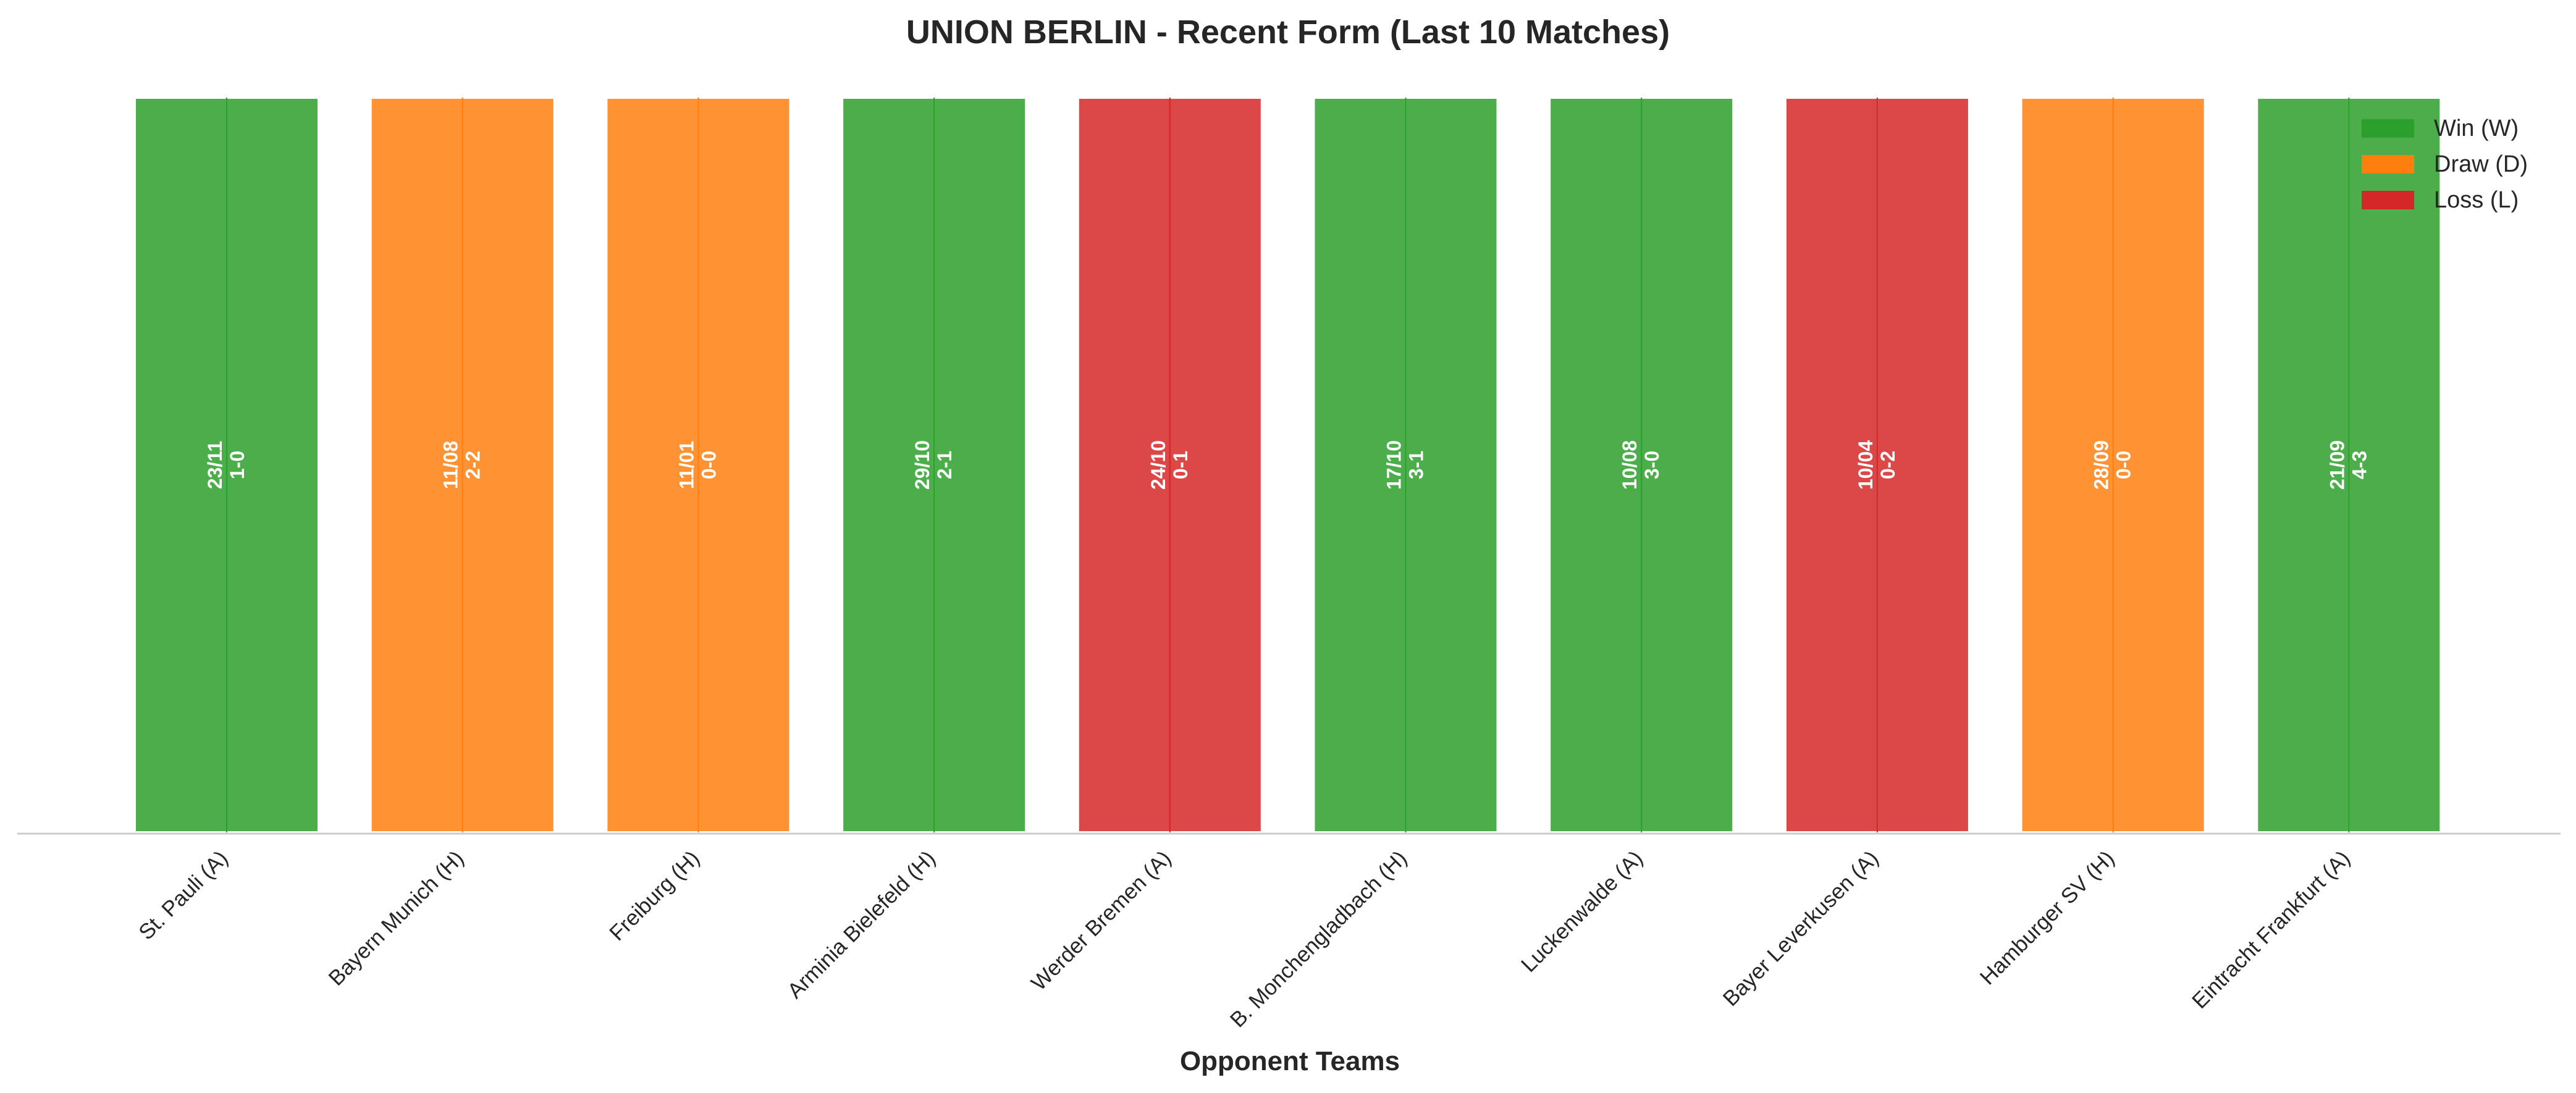 The height and width of the screenshot is (1093, 2576). Describe the element at coordinates (944, 465) in the screenshot. I see `match-score: 2-1` at that location.